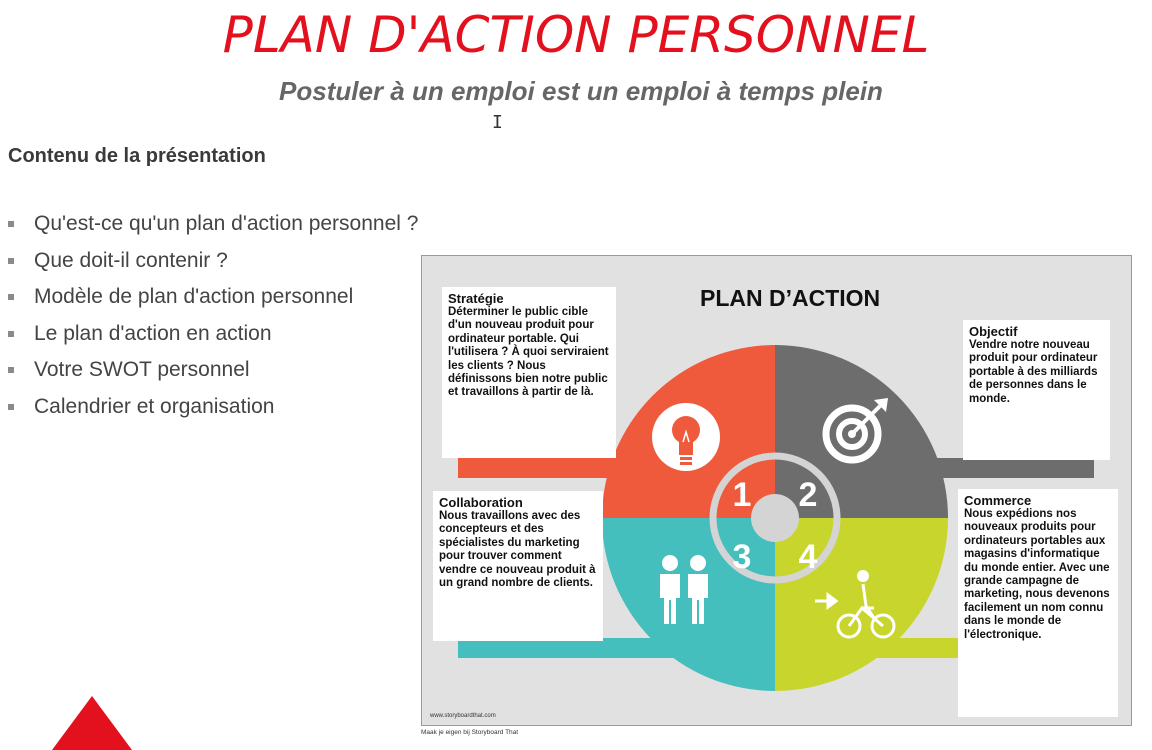 Image resolution: width=1152 pixels, height=750 pixels. I want to click on inner-ring, so click(775, 518).